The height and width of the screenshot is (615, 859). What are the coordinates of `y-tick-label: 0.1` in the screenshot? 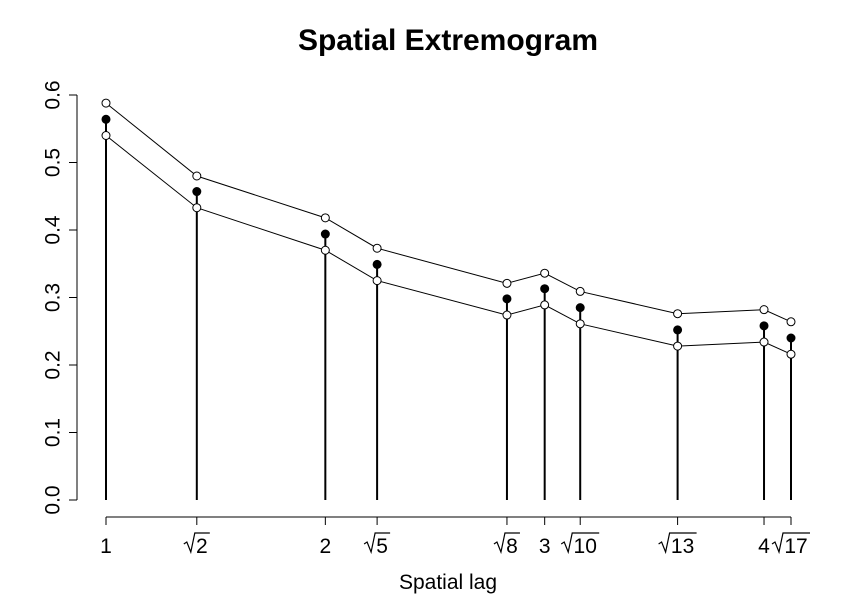 It's located at (53, 432).